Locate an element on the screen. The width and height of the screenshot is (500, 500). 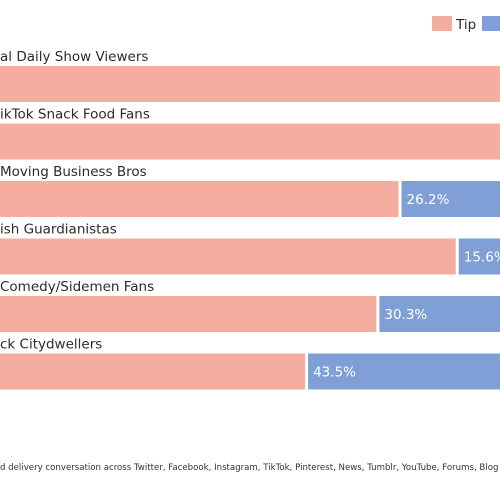
data-label-other: 15.6% is located at coordinates (482, 258).